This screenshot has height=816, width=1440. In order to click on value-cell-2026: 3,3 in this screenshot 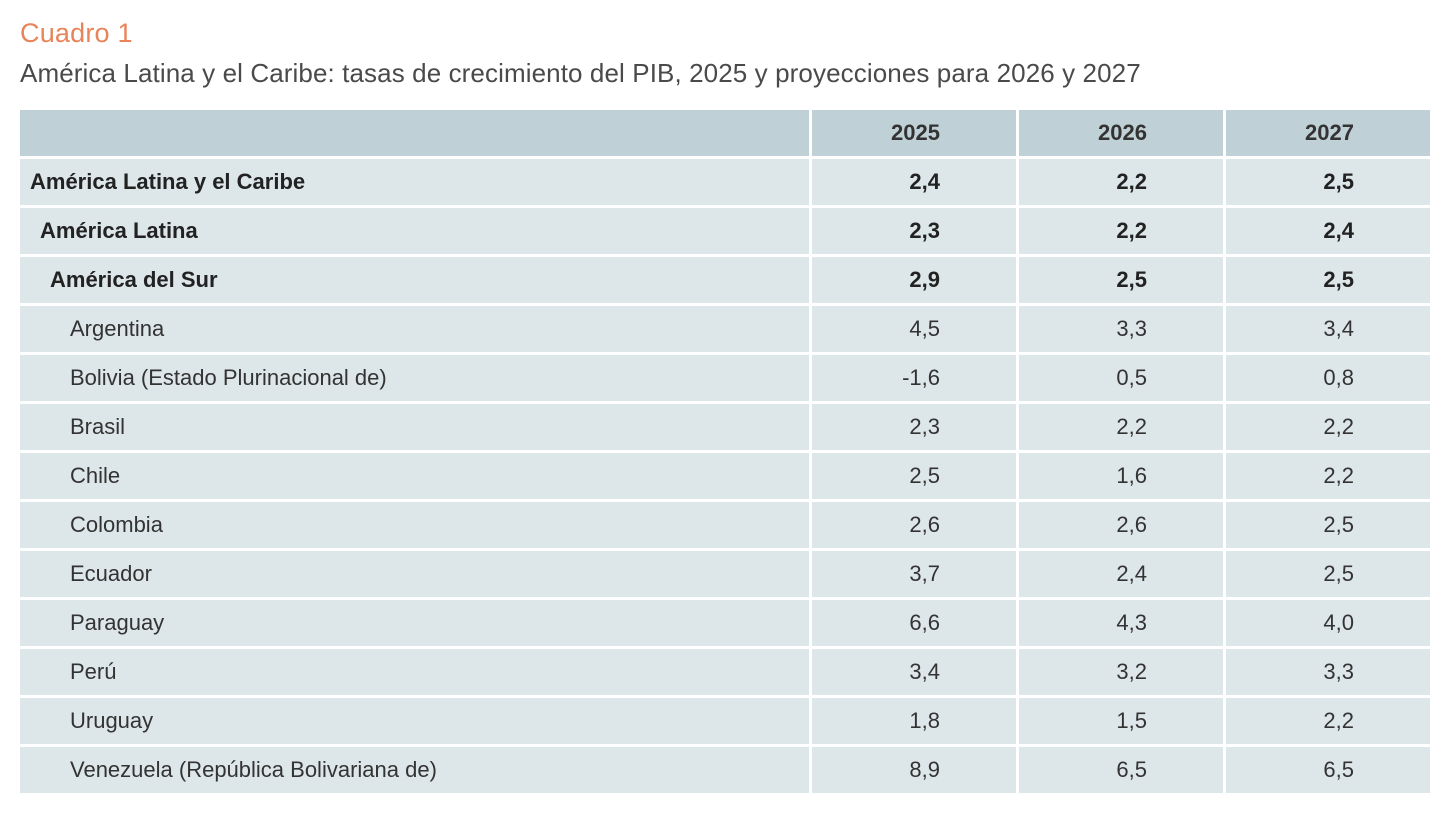, I will do `click(1121, 329)`.